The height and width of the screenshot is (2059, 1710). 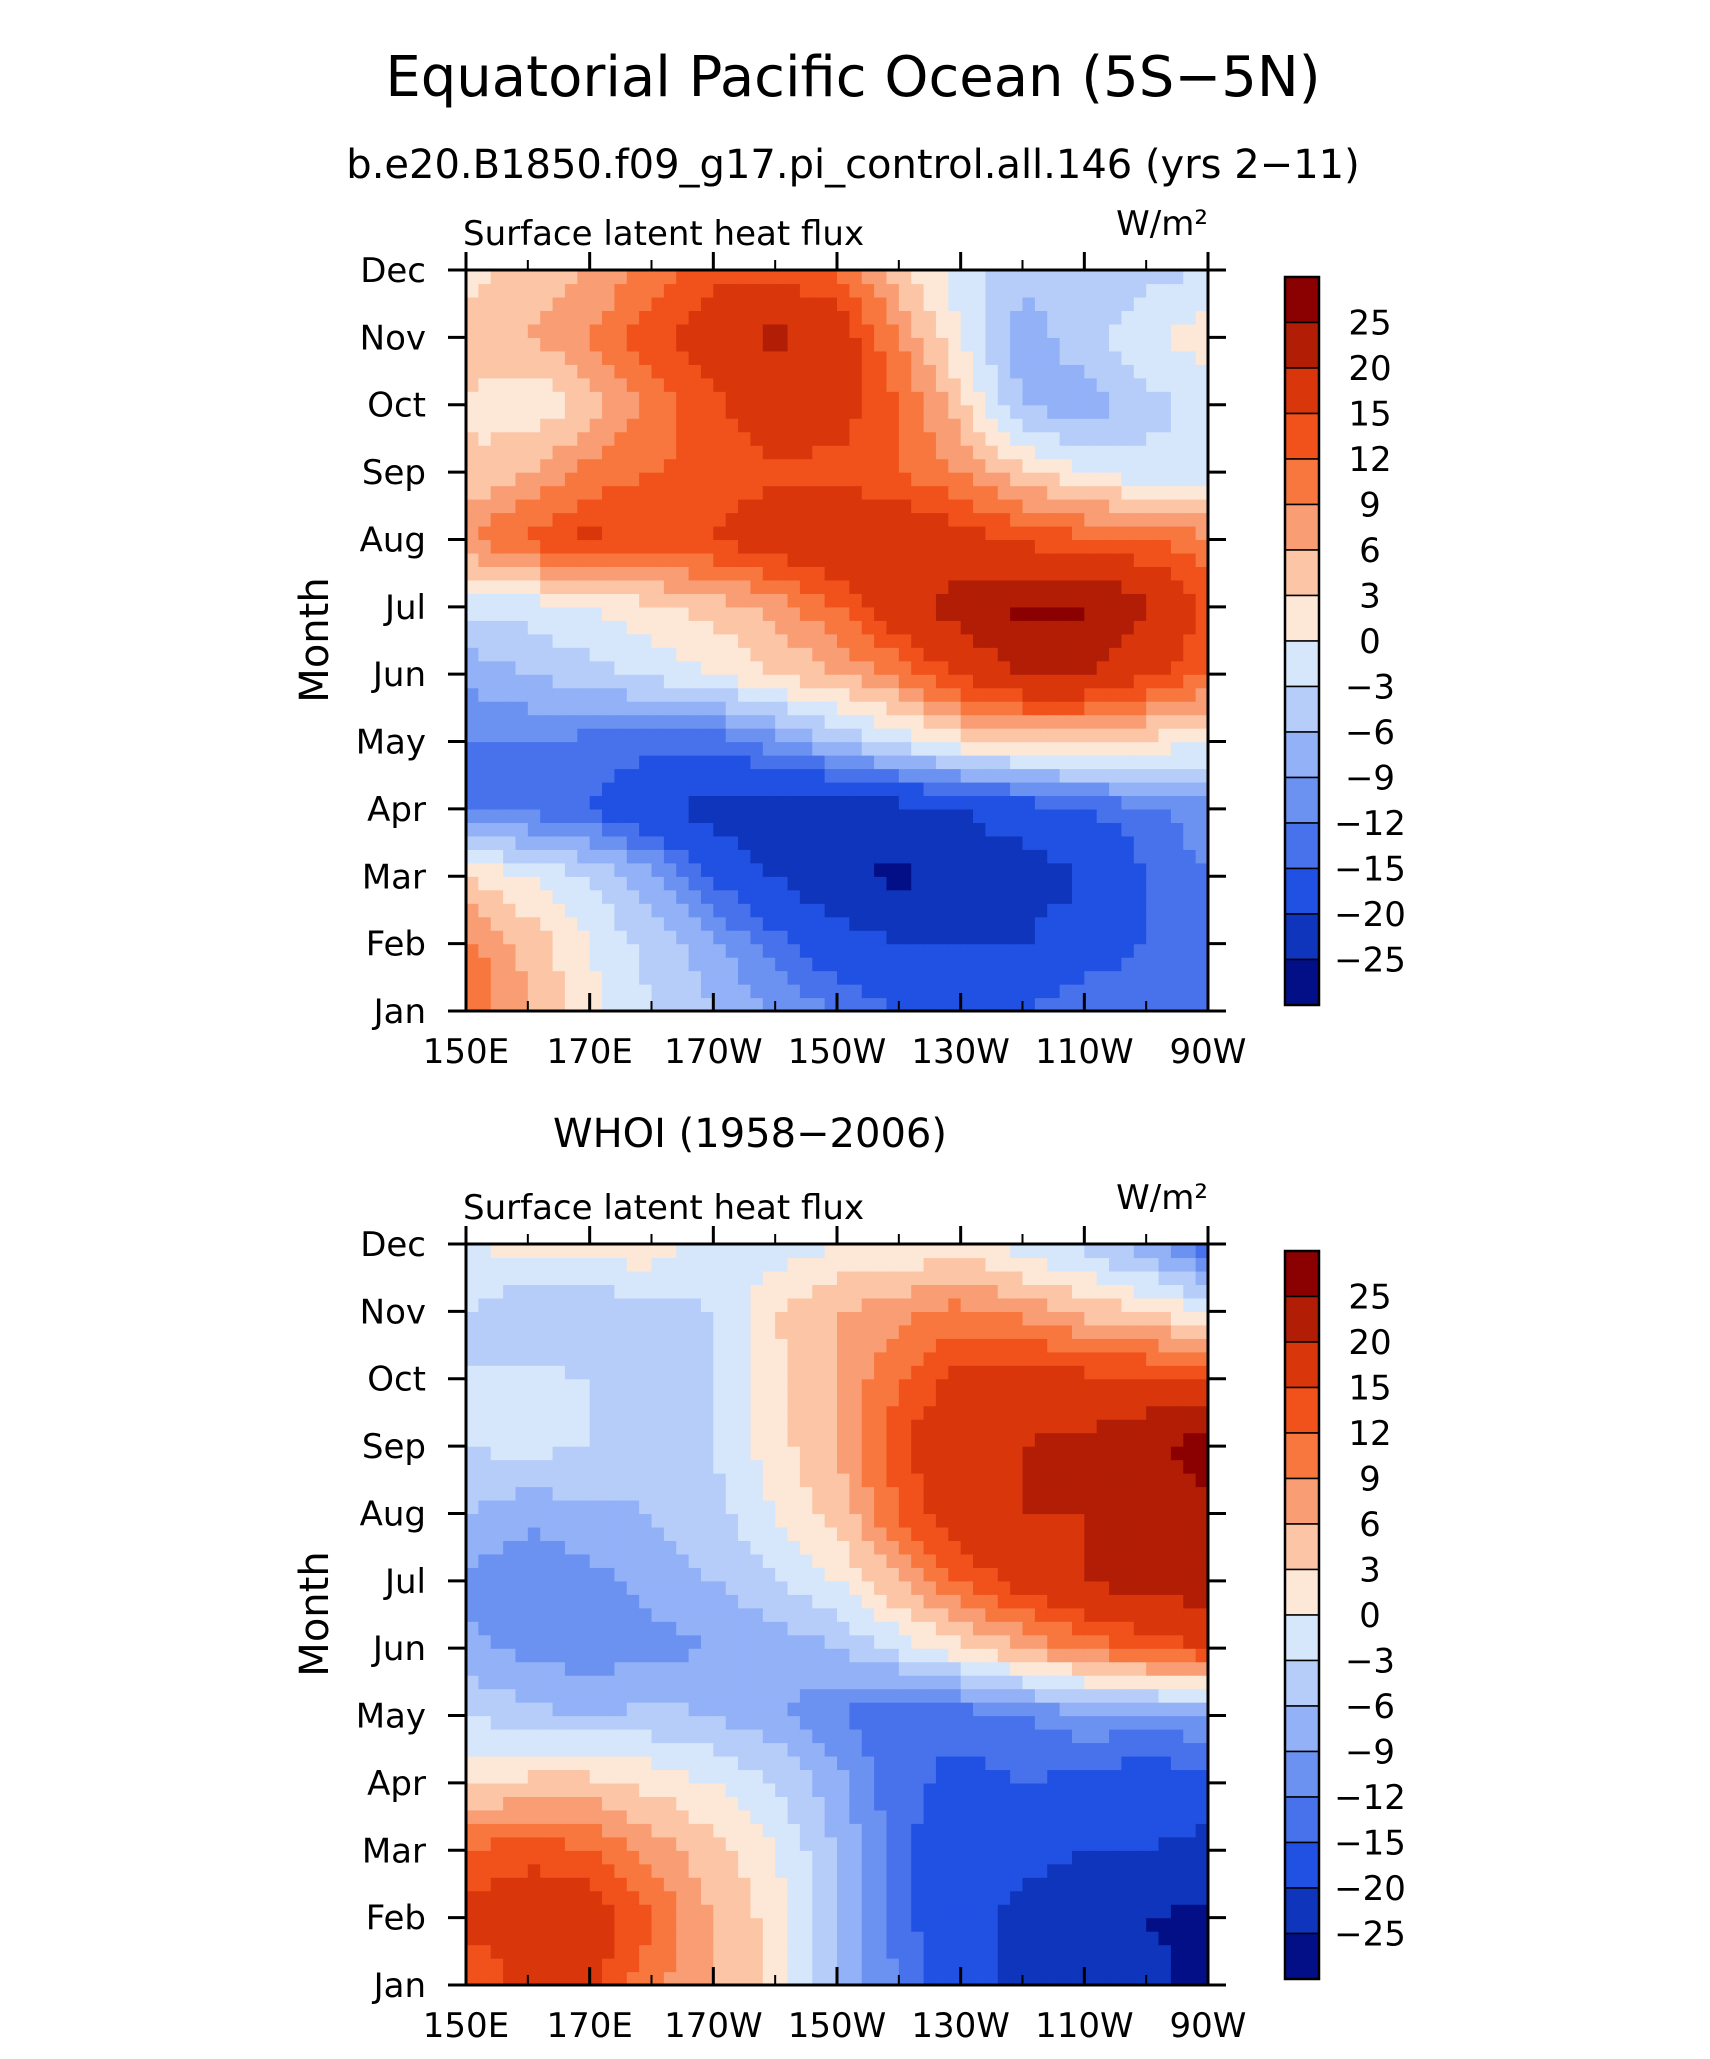 What do you see at coordinates (1302, 391) in the screenshot?
I see `colorbar-swatch` at bounding box center [1302, 391].